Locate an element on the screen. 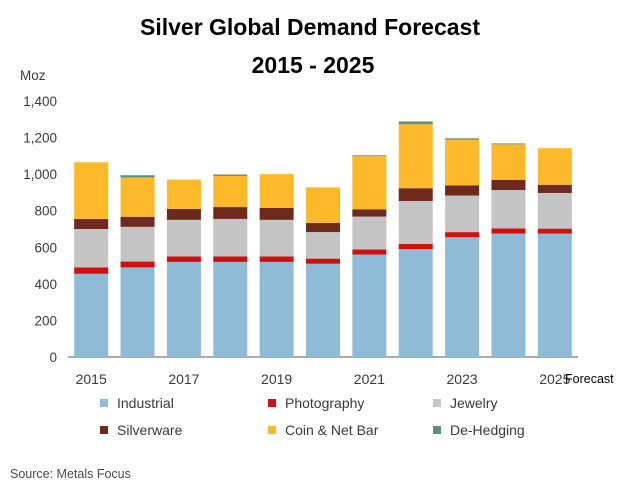 The width and height of the screenshot is (624, 486). legend-label: Industrial is located at coordinates (145, 403).